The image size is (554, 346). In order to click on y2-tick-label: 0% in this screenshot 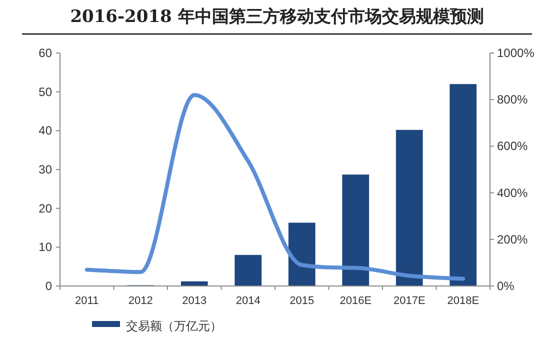, I will do `click(506, 286)`.